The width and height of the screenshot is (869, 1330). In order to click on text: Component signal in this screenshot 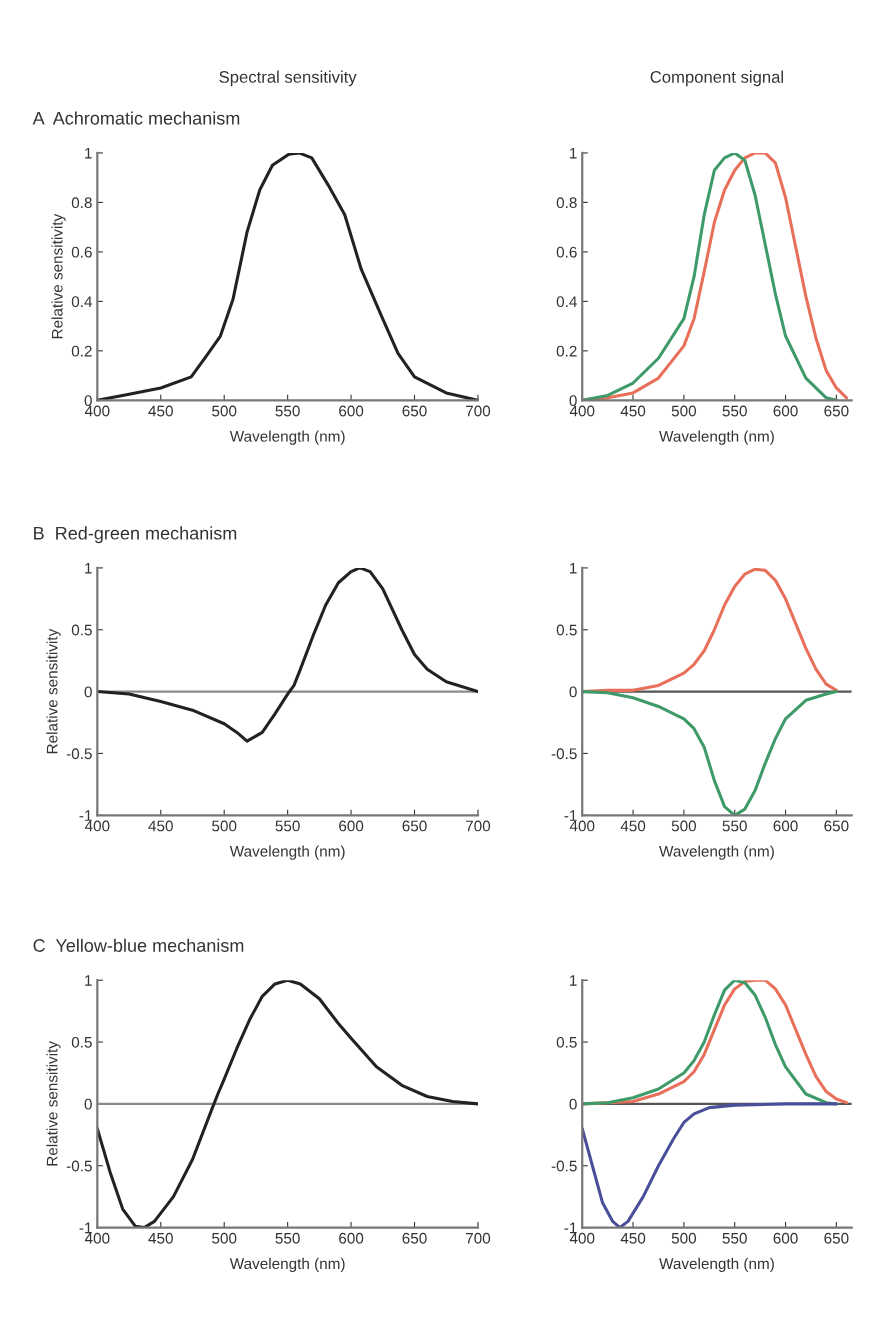, I will do `click(716, 78)`.